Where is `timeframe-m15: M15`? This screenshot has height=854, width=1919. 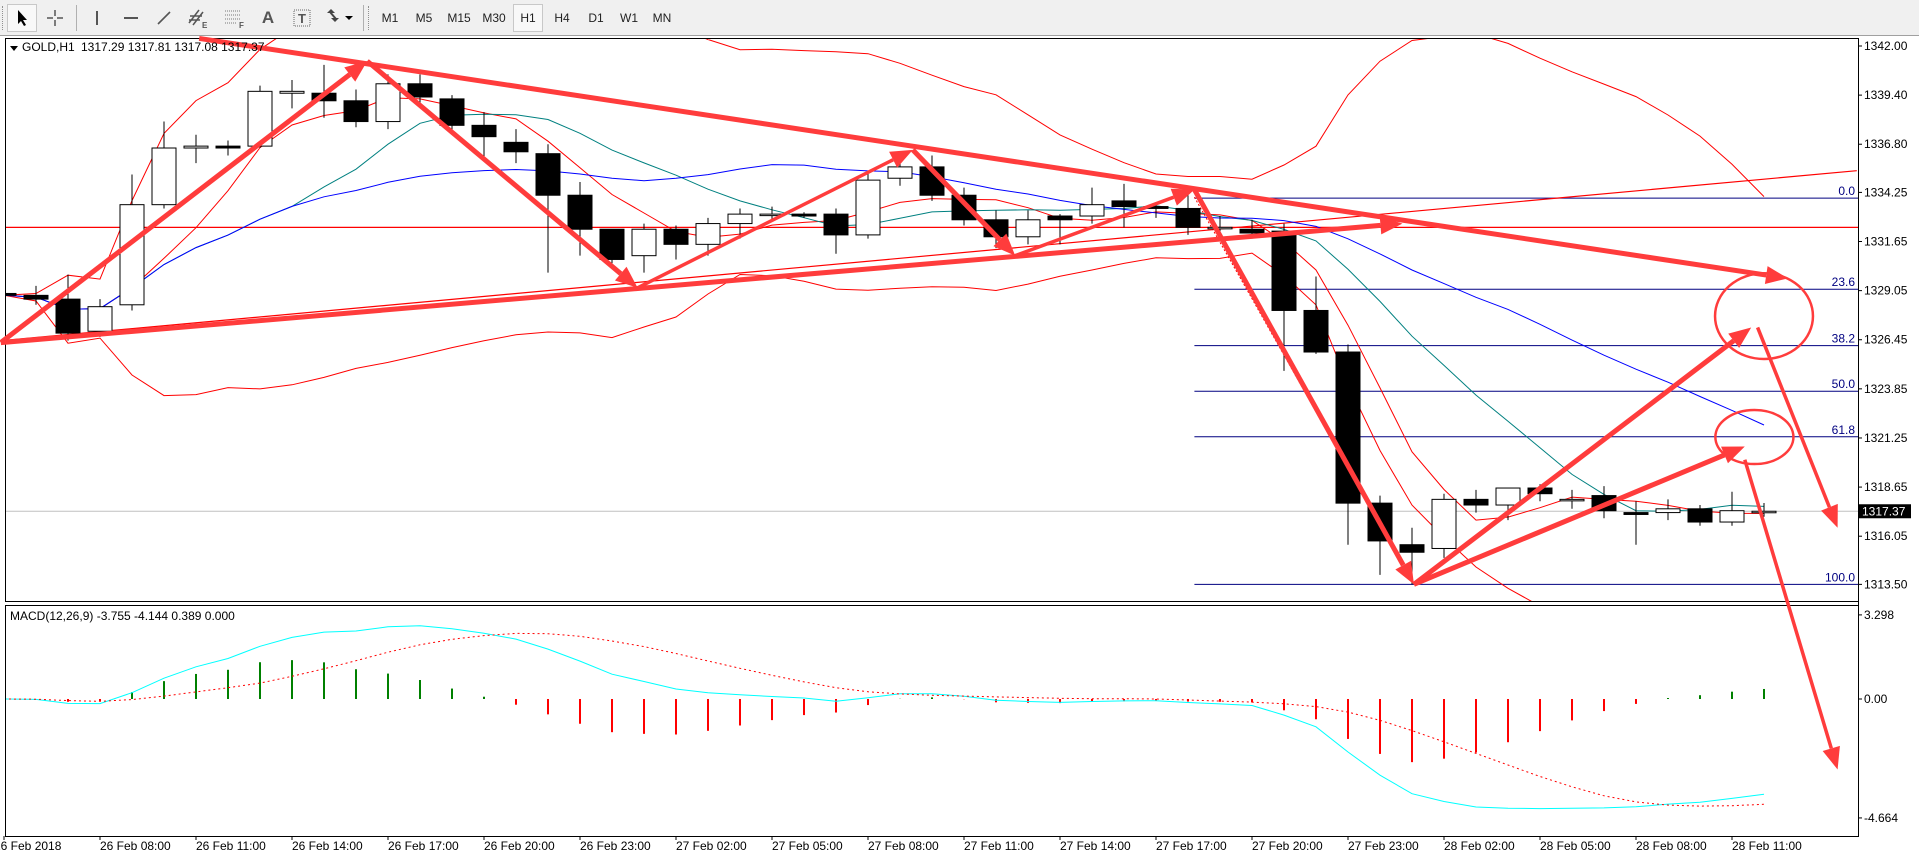 timeframe-m15: M15 is located at coordinates (459, 18).